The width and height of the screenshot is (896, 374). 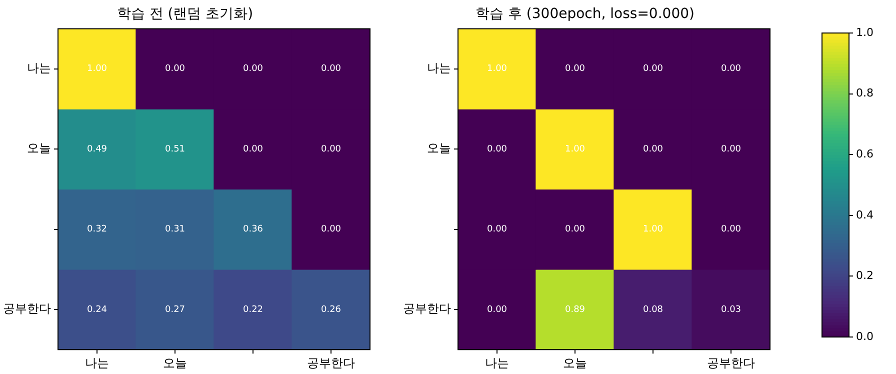 I want to click on data-label: 0.03, so click(x=731, y=309).